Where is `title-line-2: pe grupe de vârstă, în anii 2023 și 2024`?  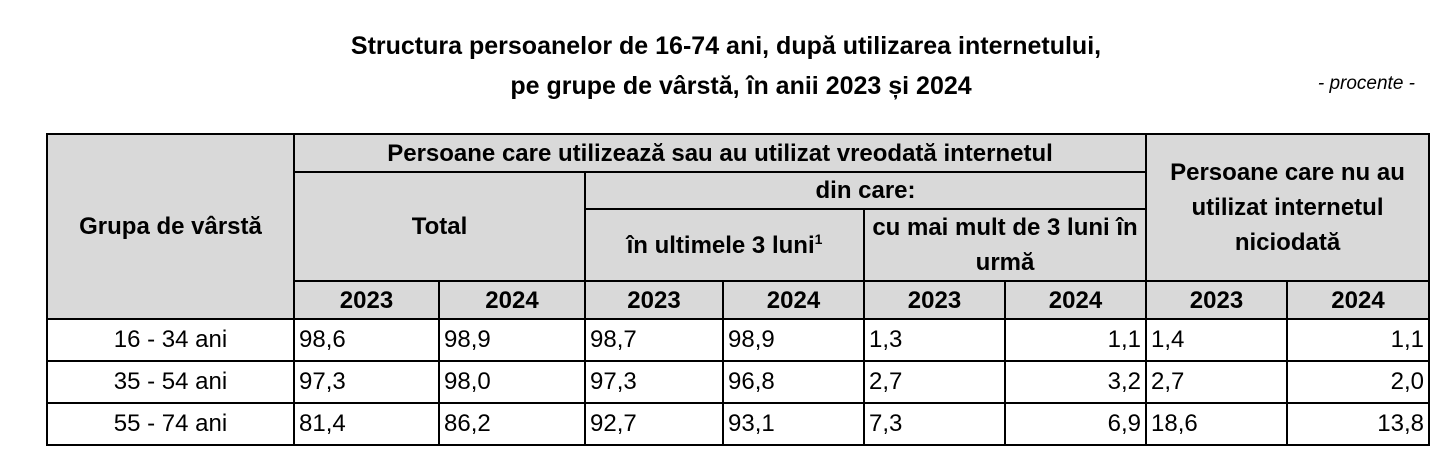 title-line-2: pe grupe de vârstă, în anii 2023 și 2024 is located at coordinates (741, 86).